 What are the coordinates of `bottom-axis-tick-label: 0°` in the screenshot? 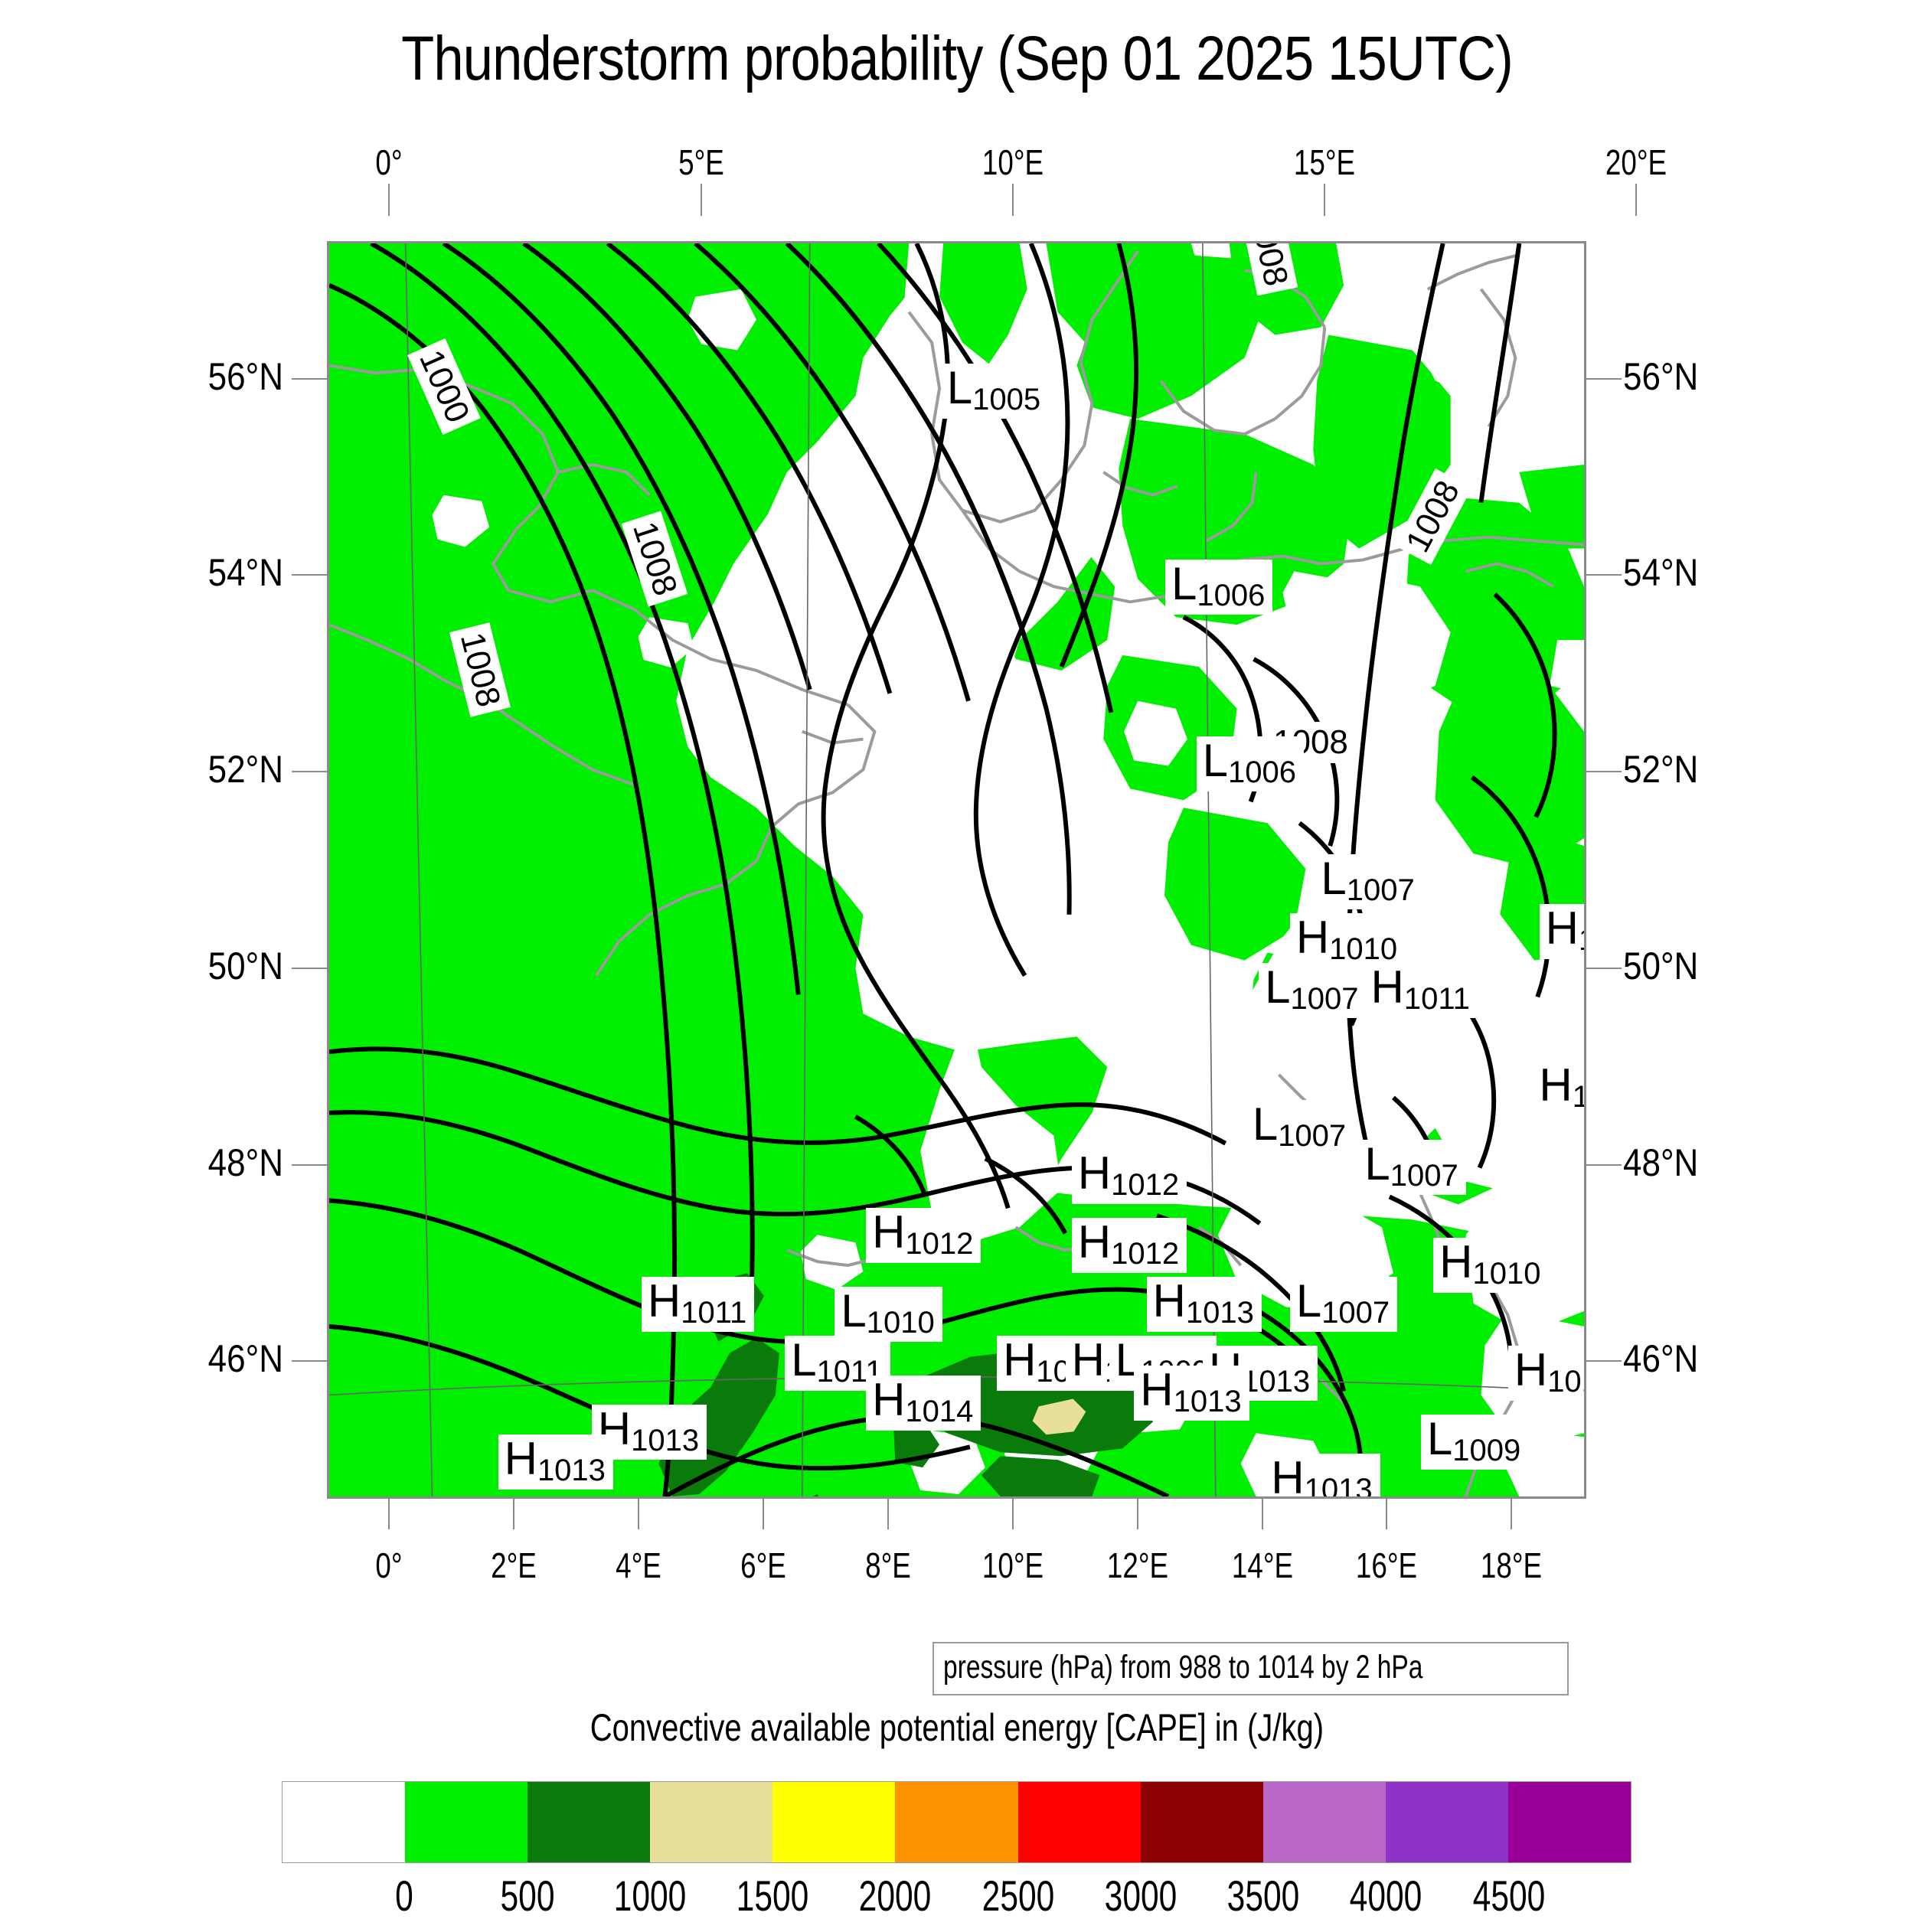 It's located at (389, 1565).